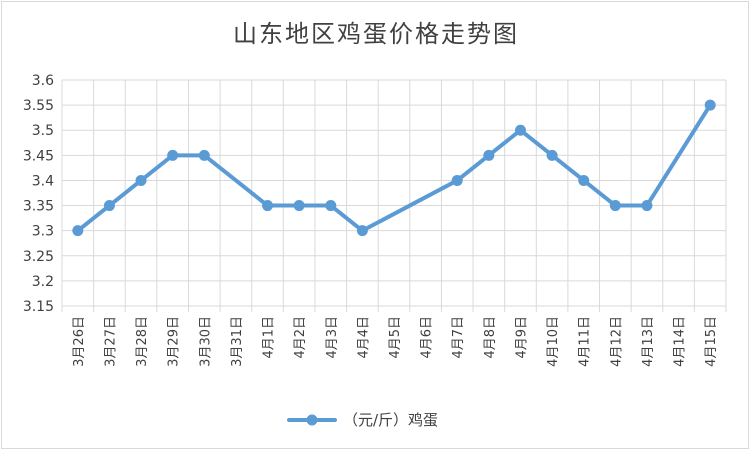  Describe the element at coordinates (553, 341) in the screenshot. I see `x-tick-label: 4月10日` at that location.